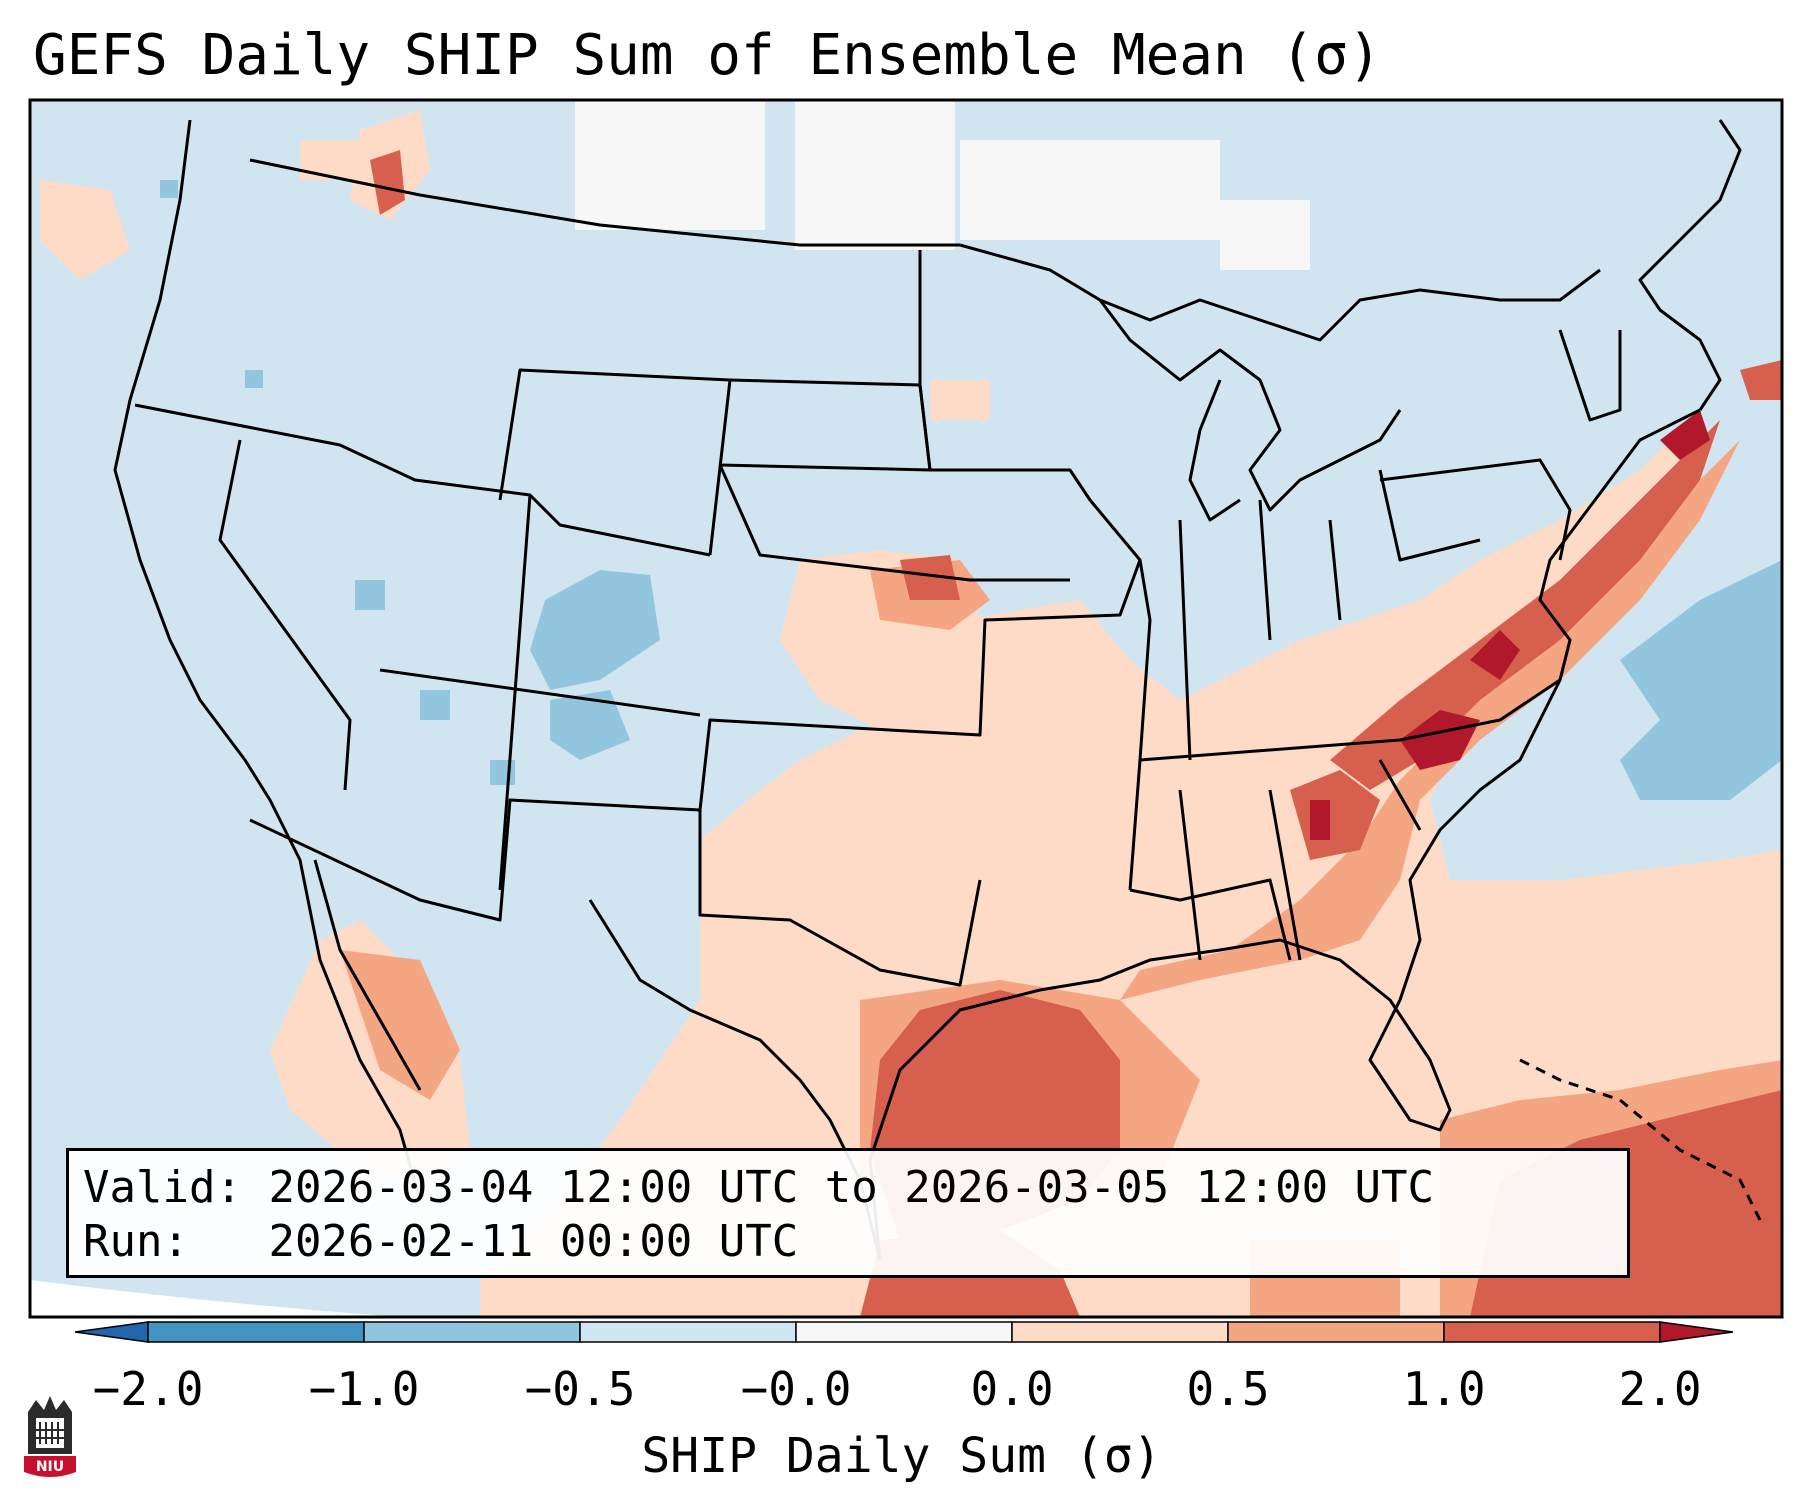  What do you see at coordinates (1640, 1139) in the screenshot?
I see `caribbean-islands` at bounding box center [1640, 1139].